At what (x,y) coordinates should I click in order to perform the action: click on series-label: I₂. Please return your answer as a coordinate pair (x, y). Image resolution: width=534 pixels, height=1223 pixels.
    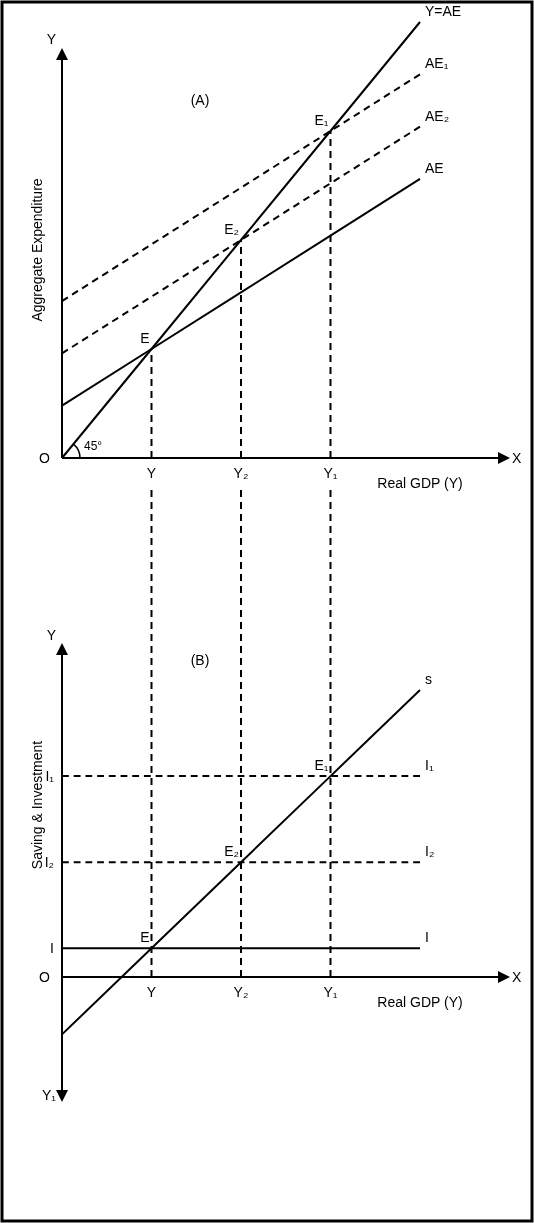
    Looking at the image, I should click on (430, 851).